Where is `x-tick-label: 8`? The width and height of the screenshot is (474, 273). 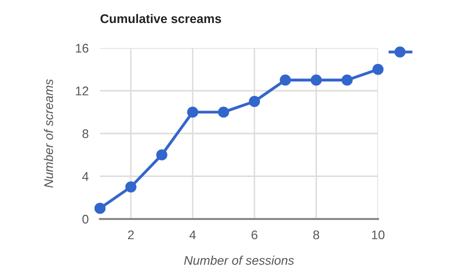 x-tick-label: 8 is located at coordinates (316, 235).